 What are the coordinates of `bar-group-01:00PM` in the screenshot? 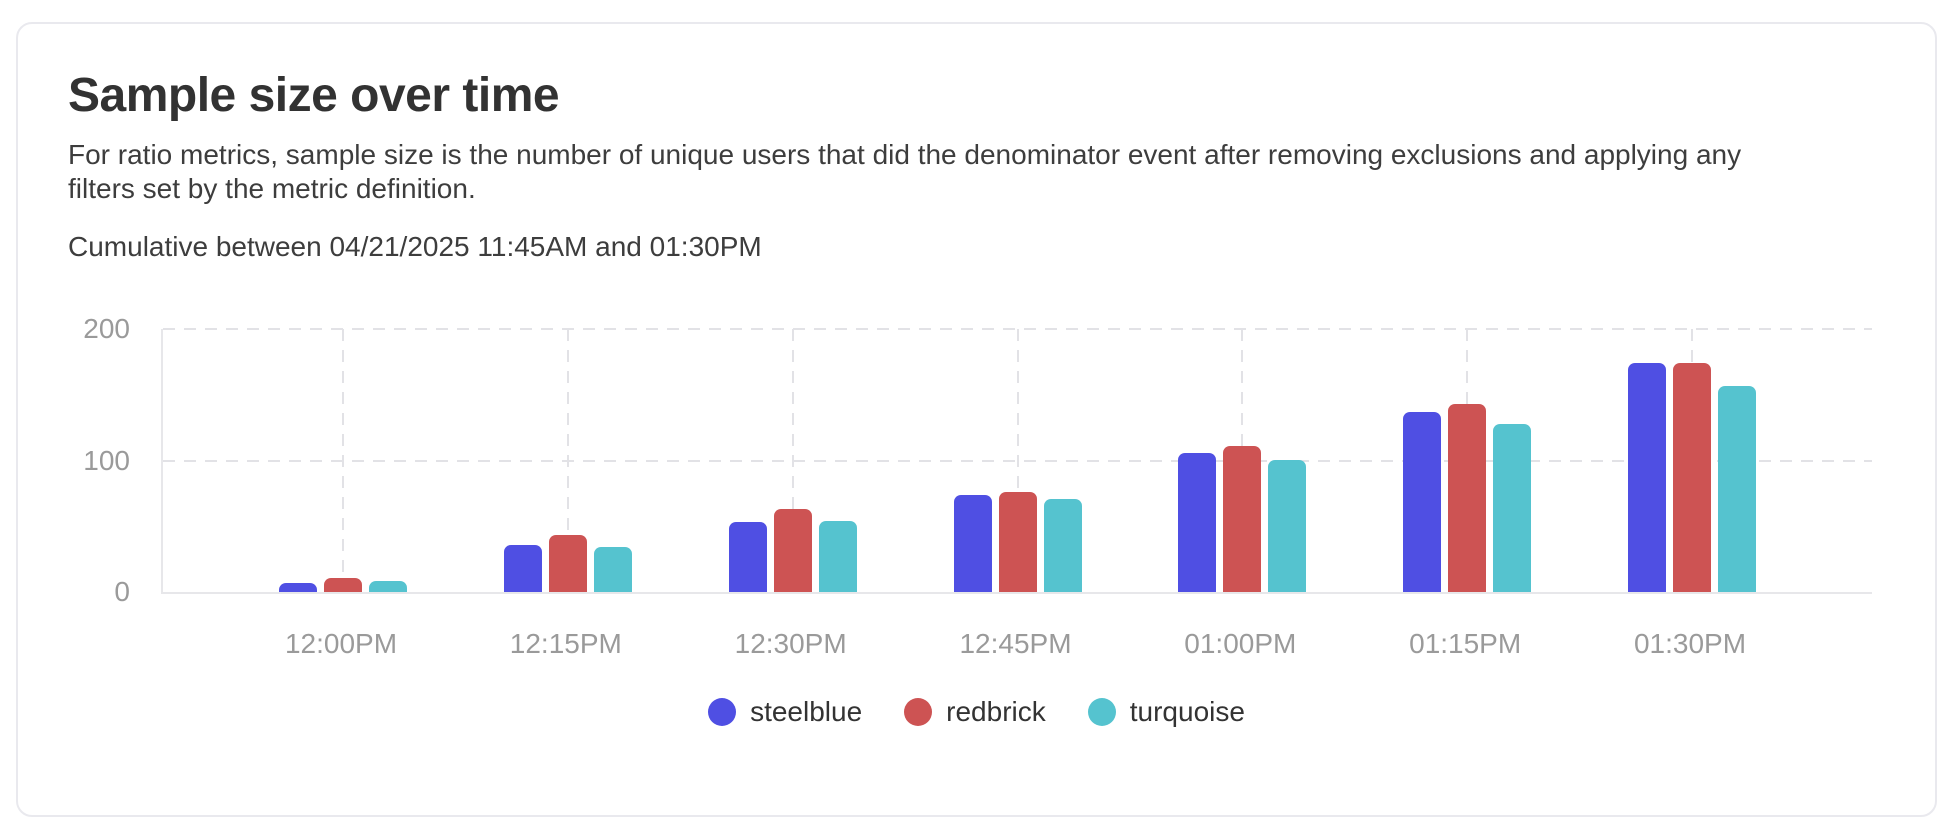 It's located at (1242, 519).